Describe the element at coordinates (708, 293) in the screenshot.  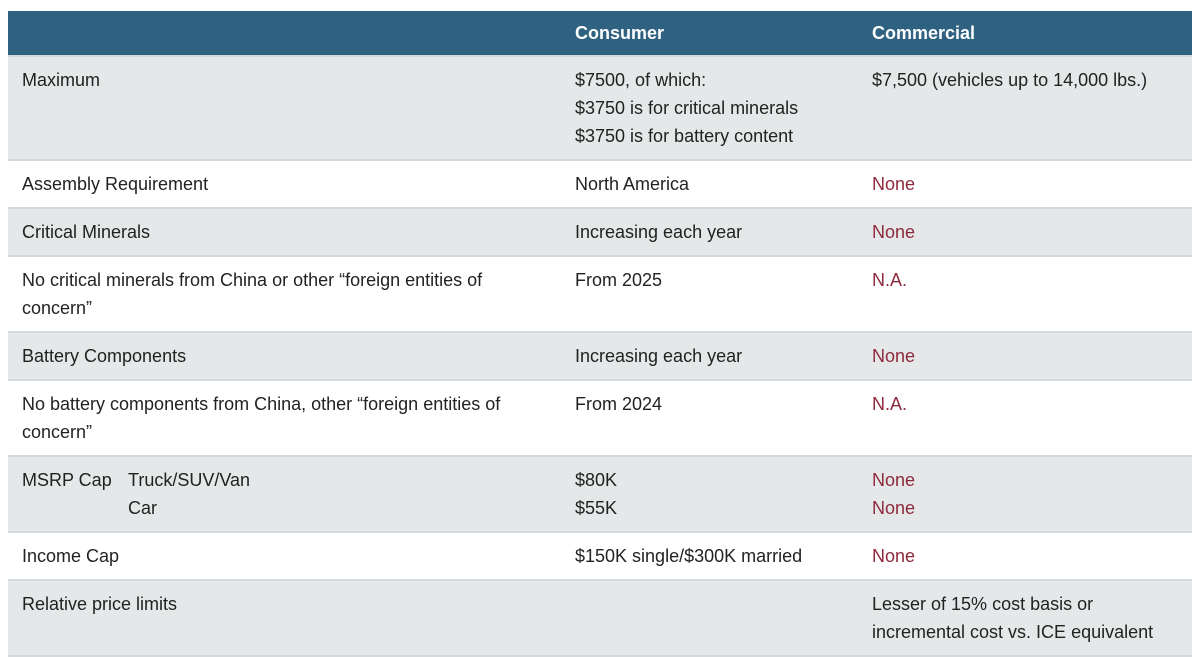
I see `consumer-cell: From 2025` at that location.